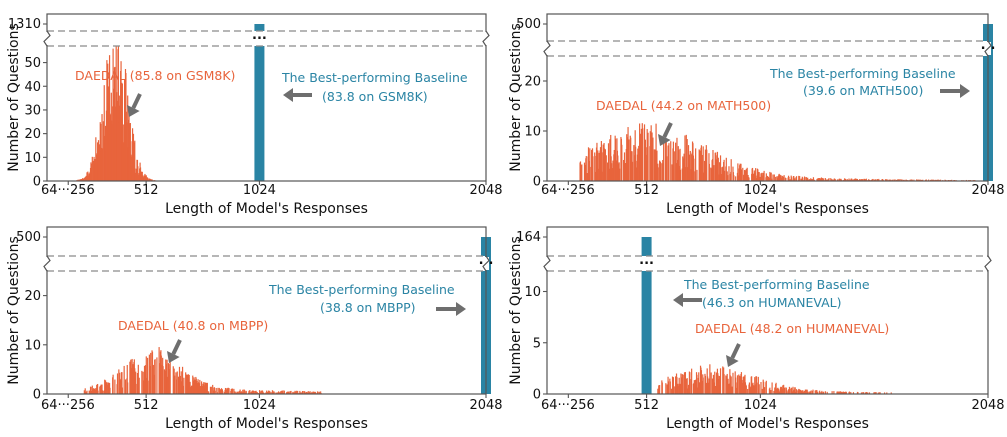 This screenshot has height=437, width=1007. What do you see at coordinates (259, 405) in the screenshot?
I see `x-tick-label: 1024` at bounding box center [259, 405].